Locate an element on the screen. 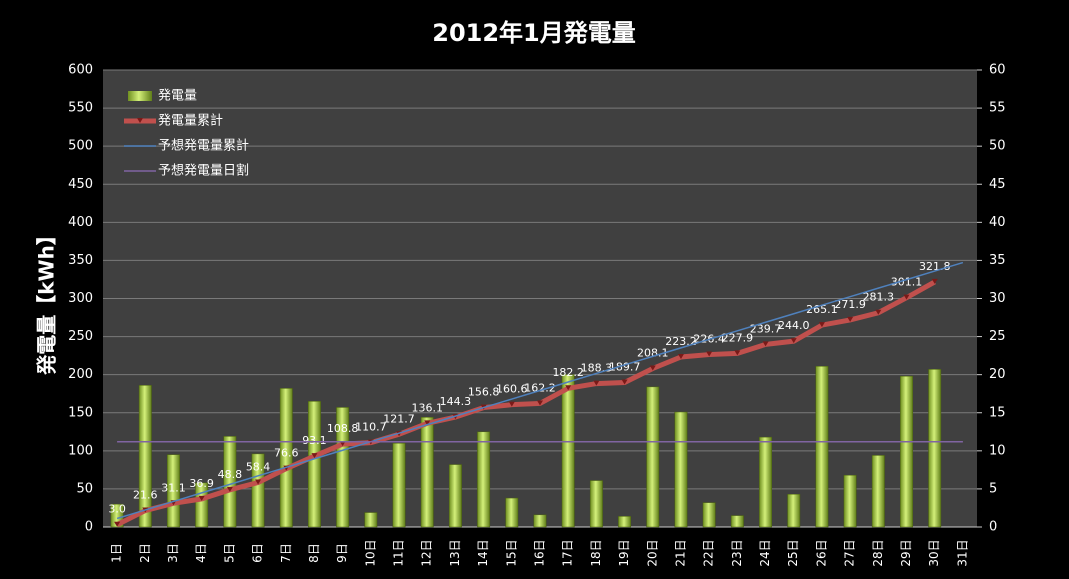  y2-tick-label: 15 is located at coordinates (997, 412).